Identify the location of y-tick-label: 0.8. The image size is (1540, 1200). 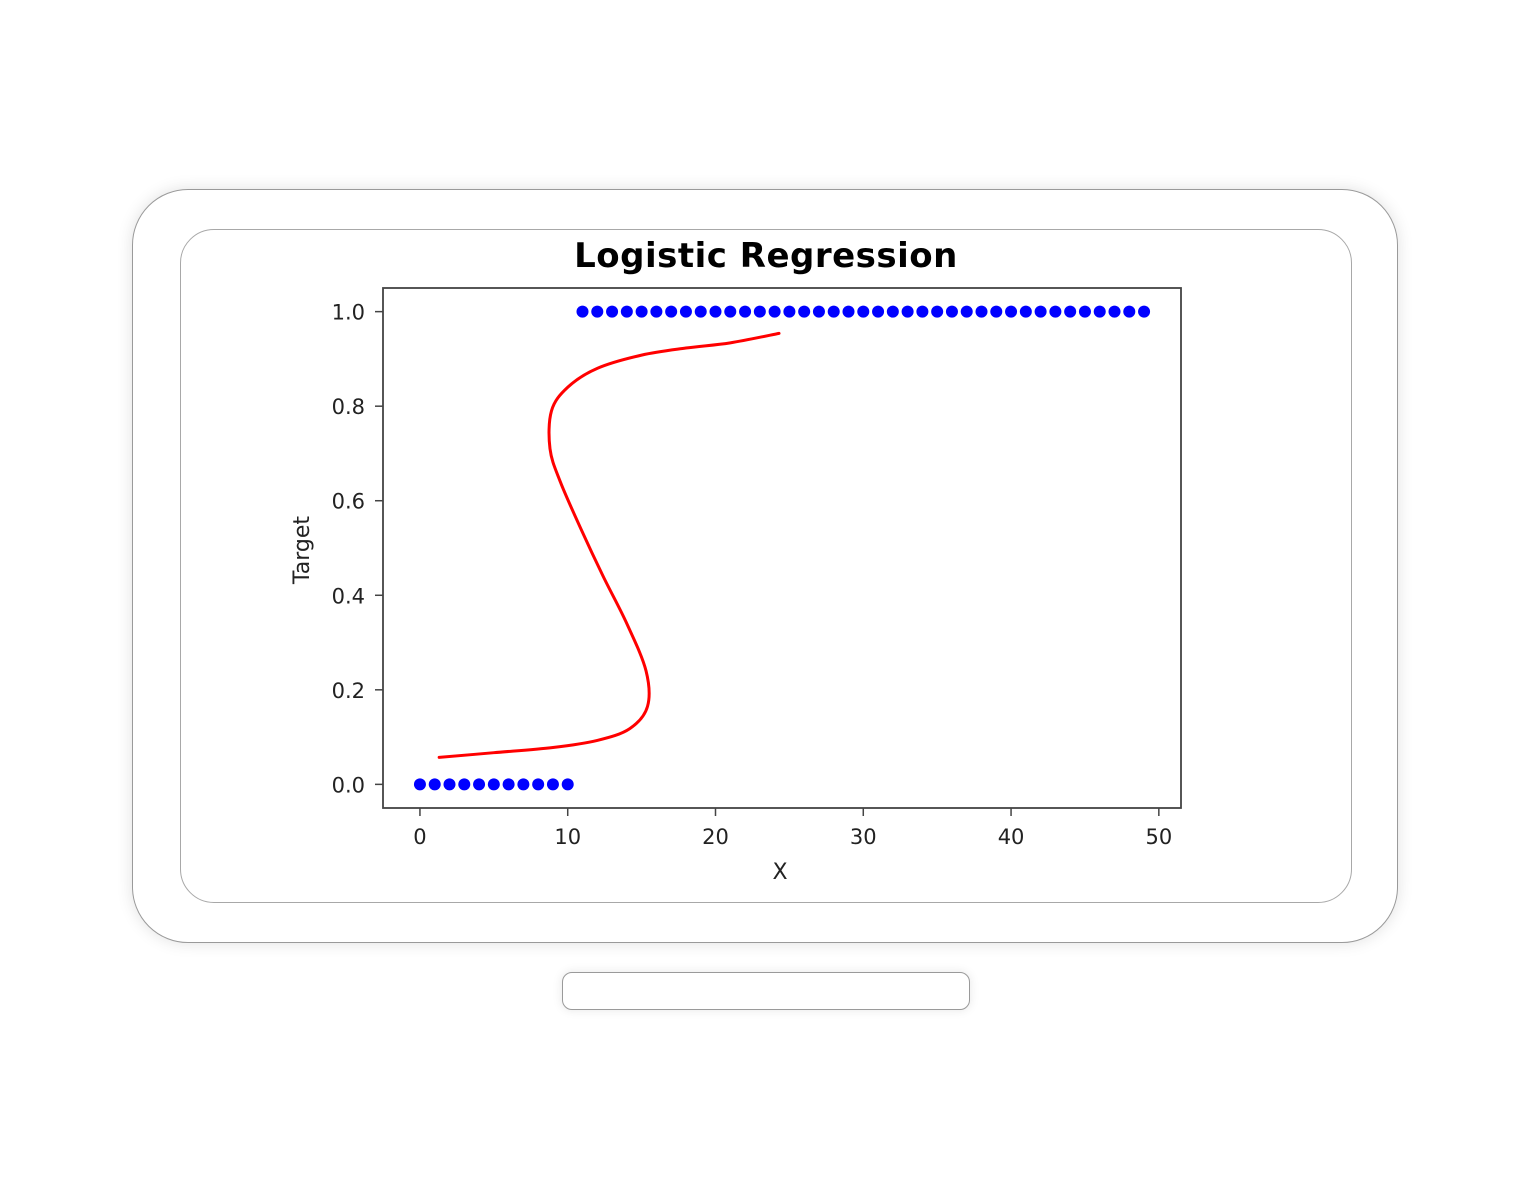
(348, 407).